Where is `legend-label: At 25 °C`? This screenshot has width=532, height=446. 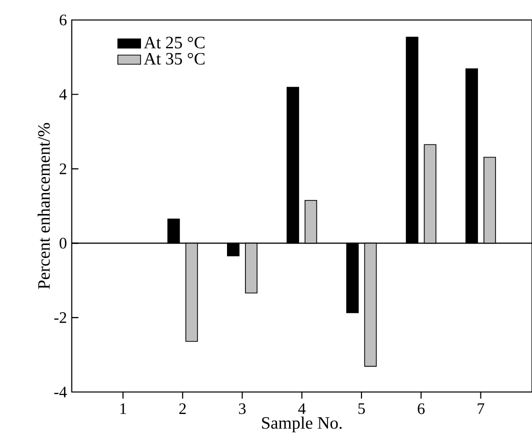 legend-label: At 25 °C is located at coordinates (174, 42).